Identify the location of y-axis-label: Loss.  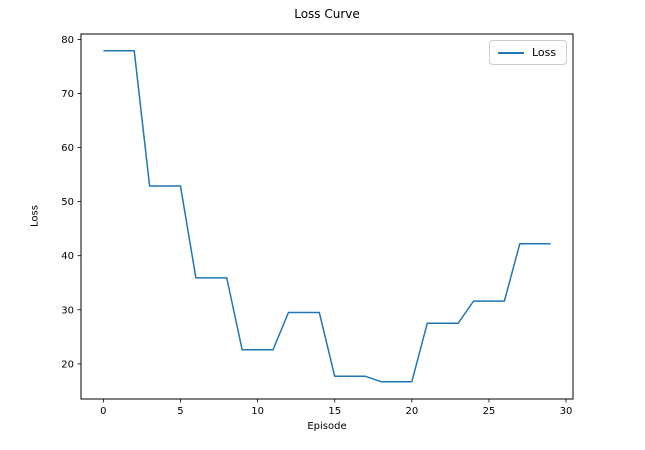
(35, 216).